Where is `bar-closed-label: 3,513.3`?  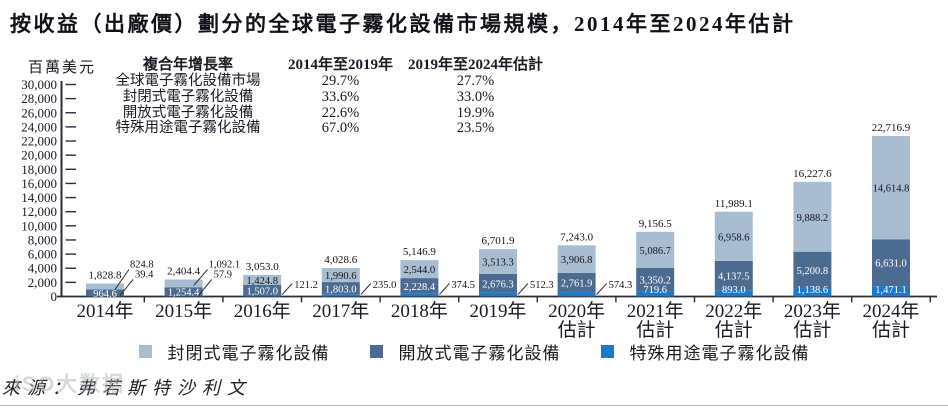
bar-closed-label: 3,513.3 is located at coordinates (498, 263).